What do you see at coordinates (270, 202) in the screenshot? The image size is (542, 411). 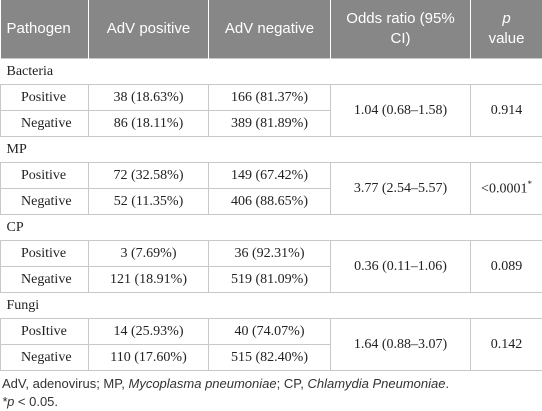 I see `adv-negative: 406 (88.65%)` at bounding box center [270, 202].